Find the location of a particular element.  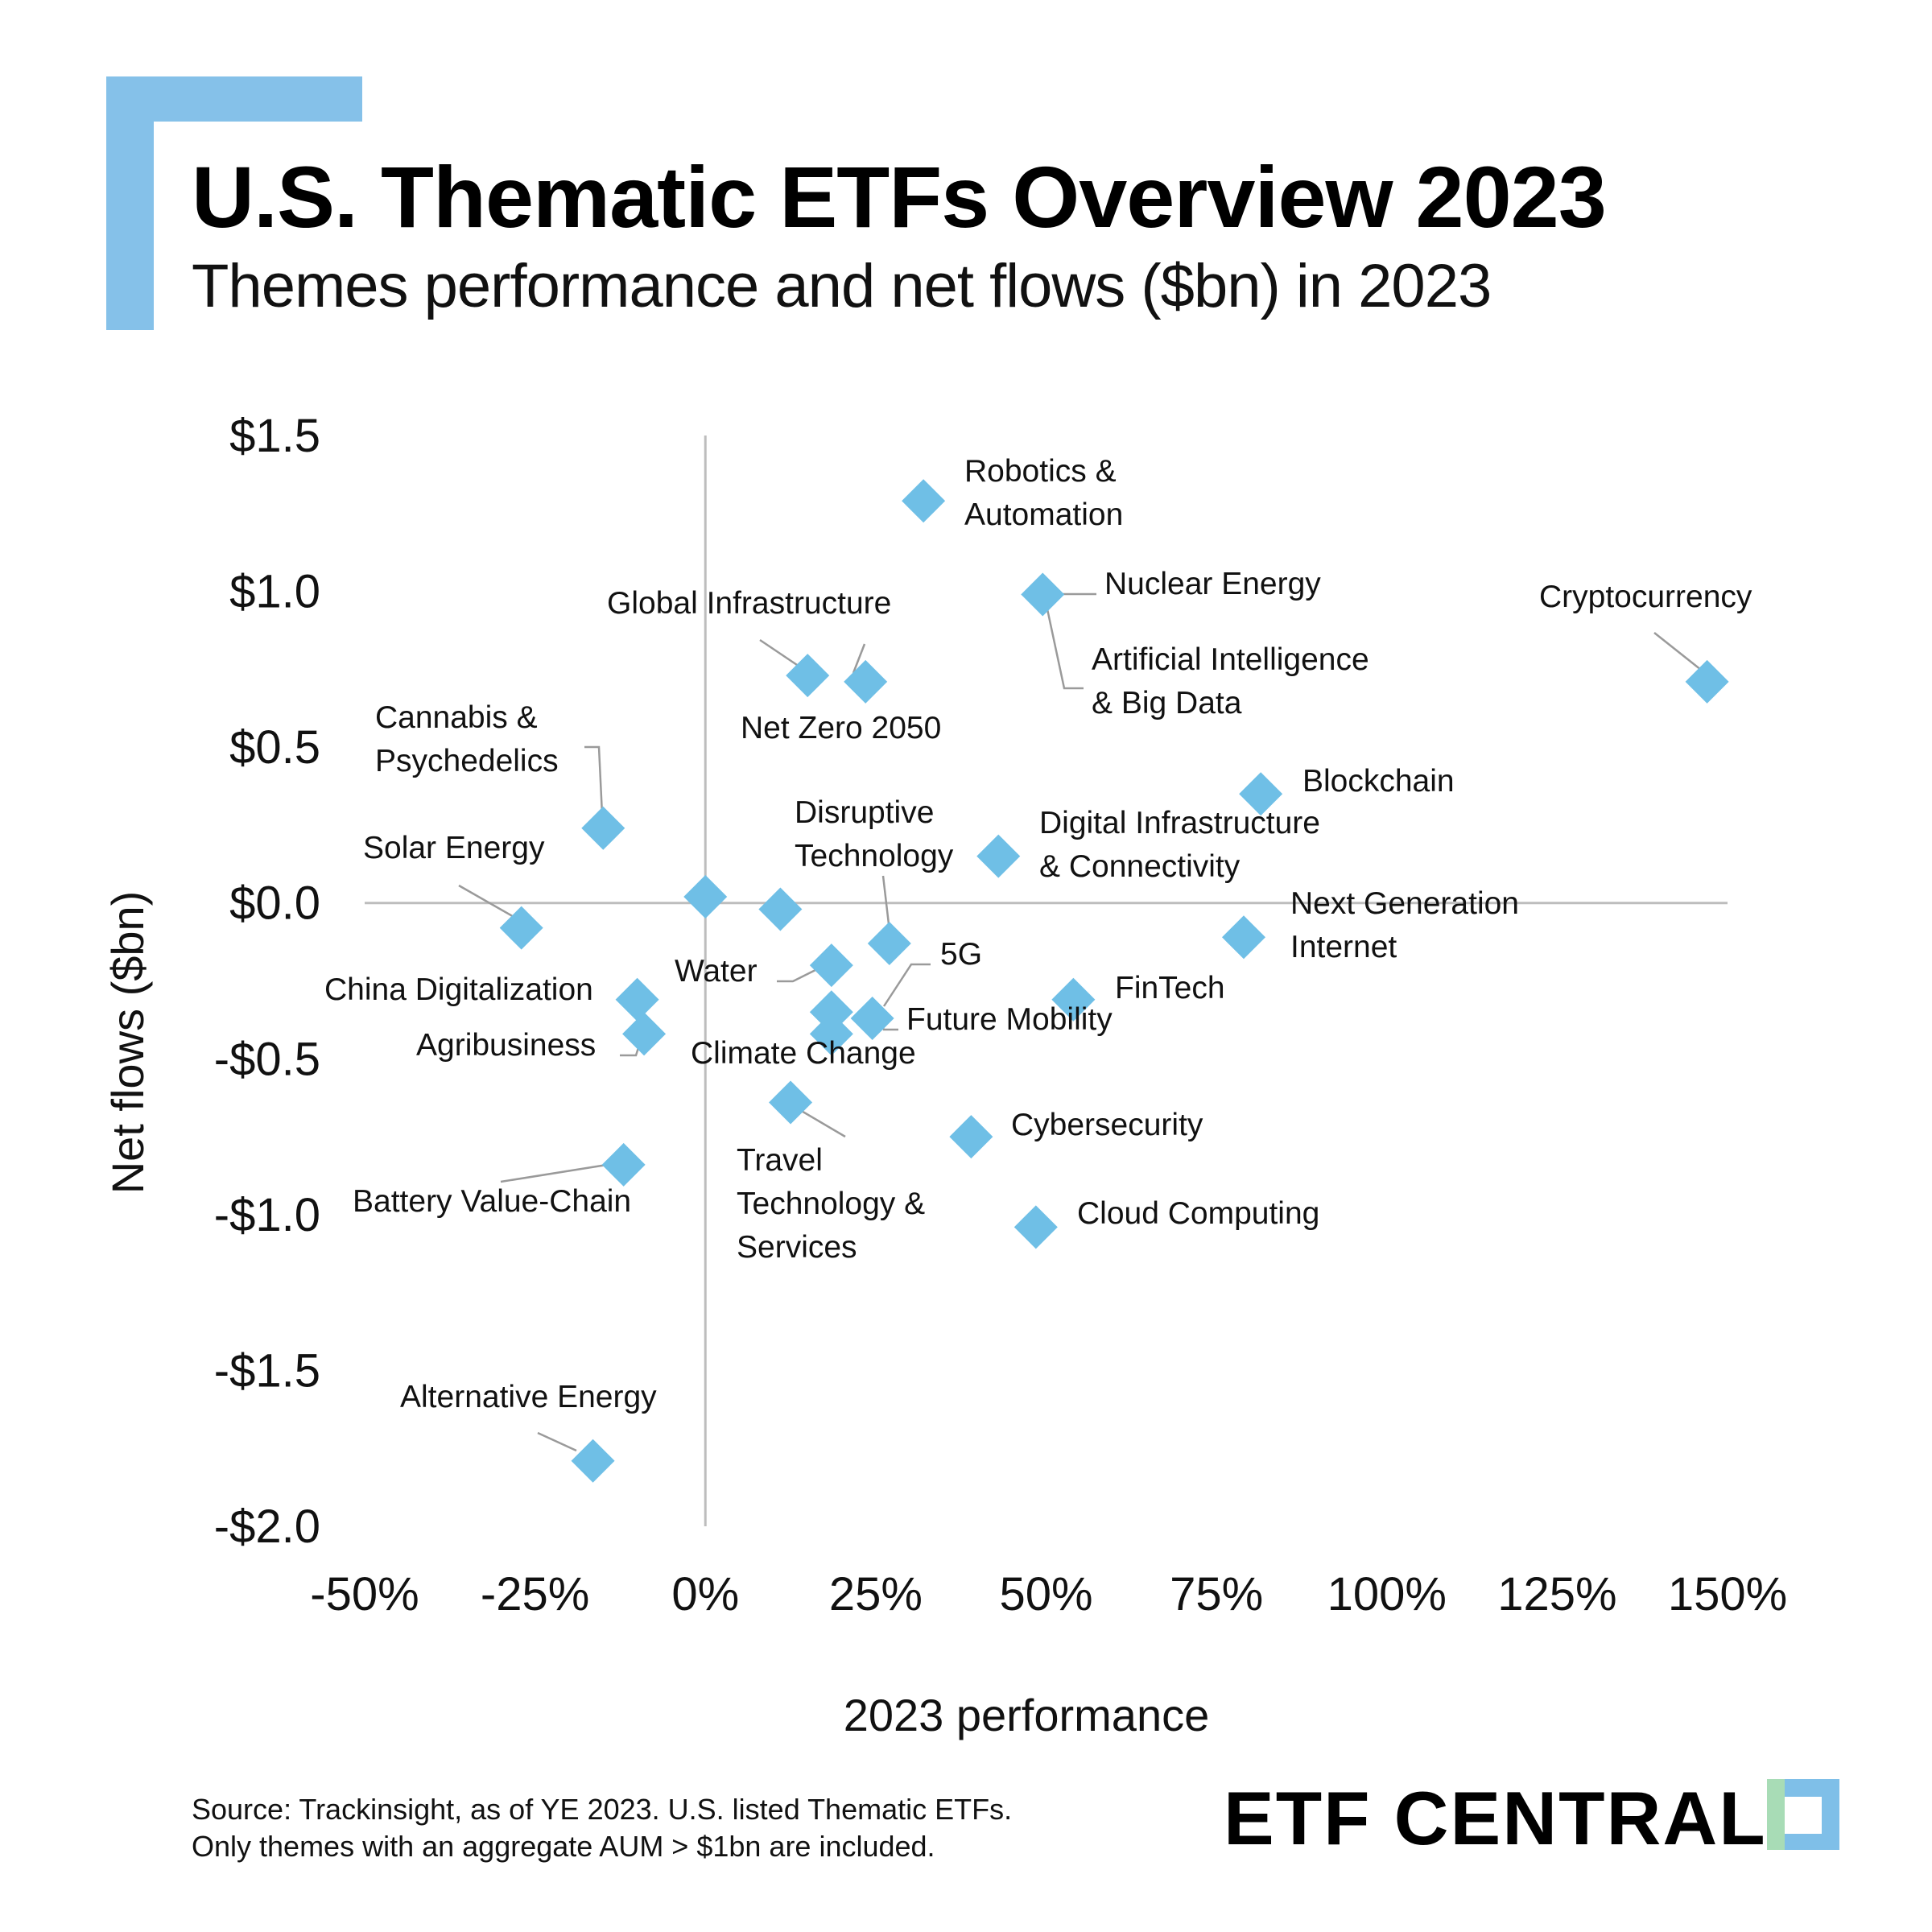

point-label: Climate Change is located at coordinates (803, 1053).